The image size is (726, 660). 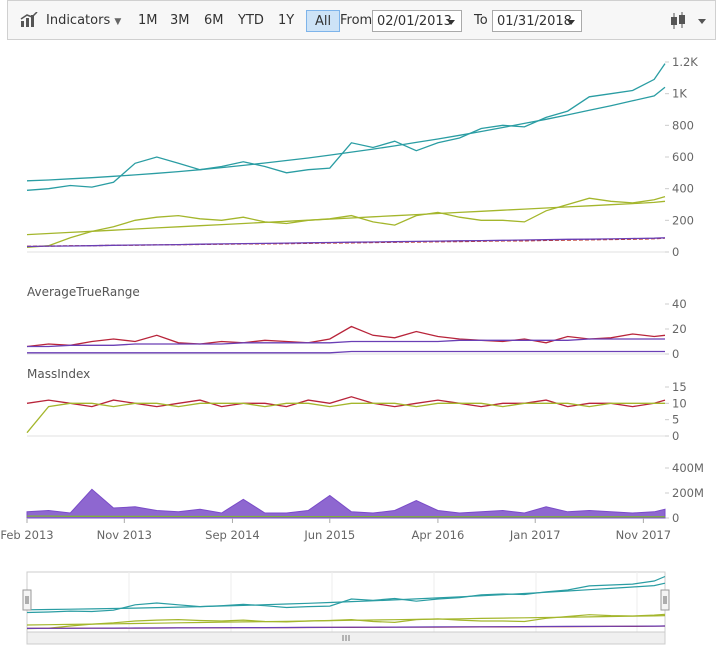 I want to click on to-input: 01/31/2018, so click(x=537, y=21).